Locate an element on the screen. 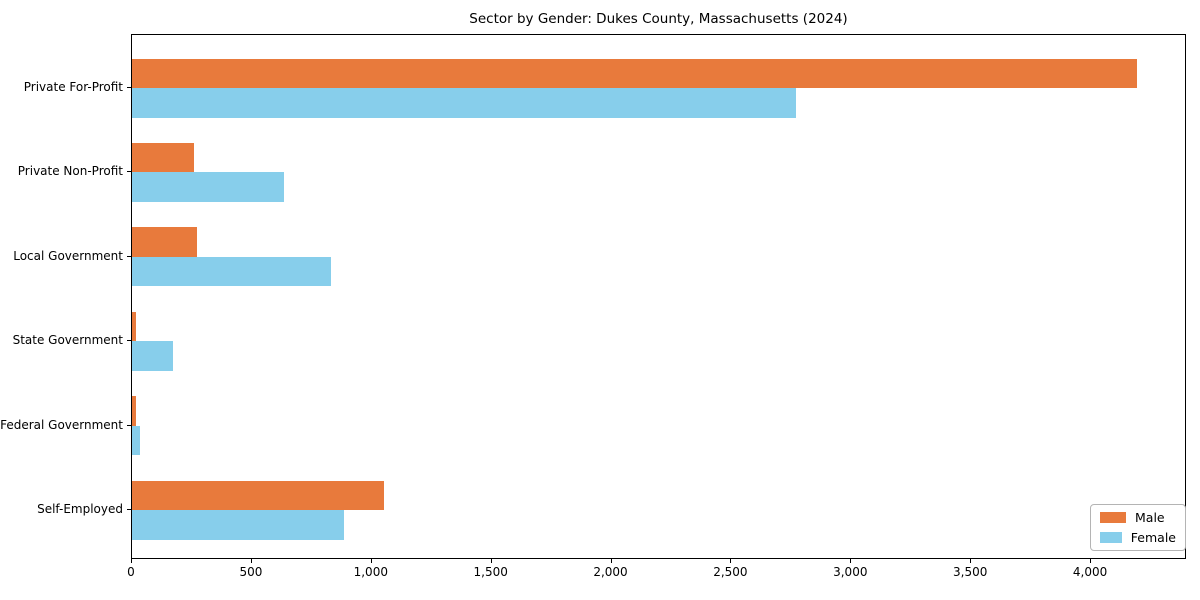 This screenshot has height=600, width=1200. bar-male-private-non-profit is located at coordinates (163, 157).